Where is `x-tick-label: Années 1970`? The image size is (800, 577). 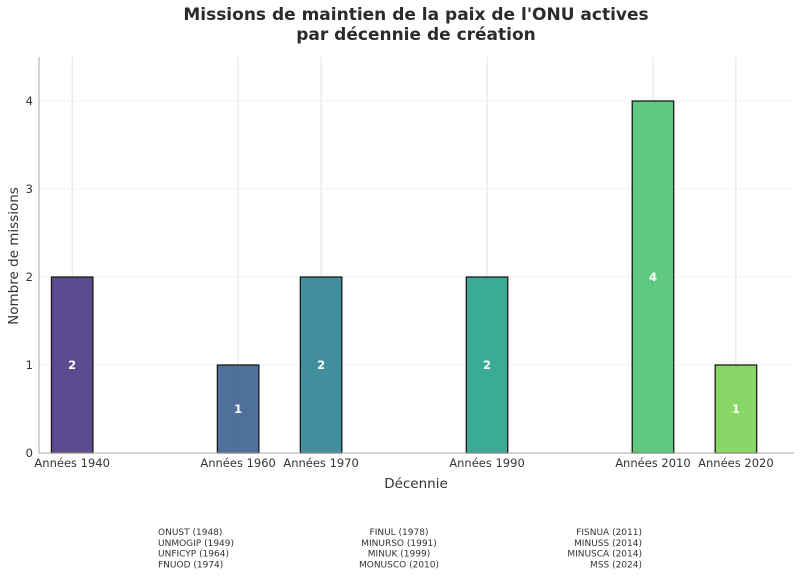 x-tick-label: Années 1970 is located at coordinates (321, 463).